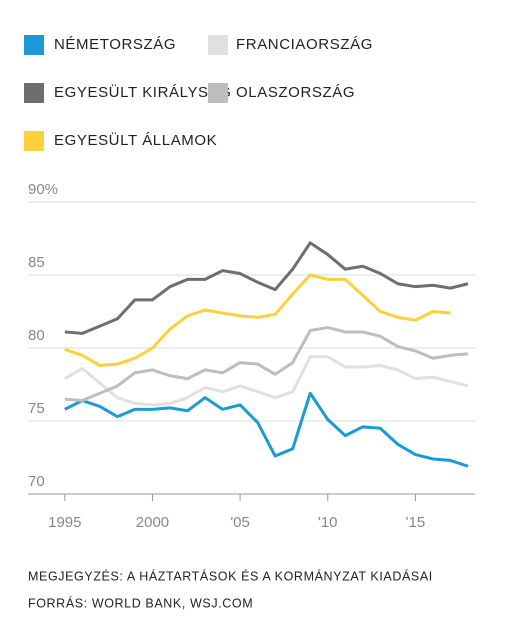  Describe the element at coordinates (328, 522) in the screenshot. I see `x-tick-label: '10` at that location.